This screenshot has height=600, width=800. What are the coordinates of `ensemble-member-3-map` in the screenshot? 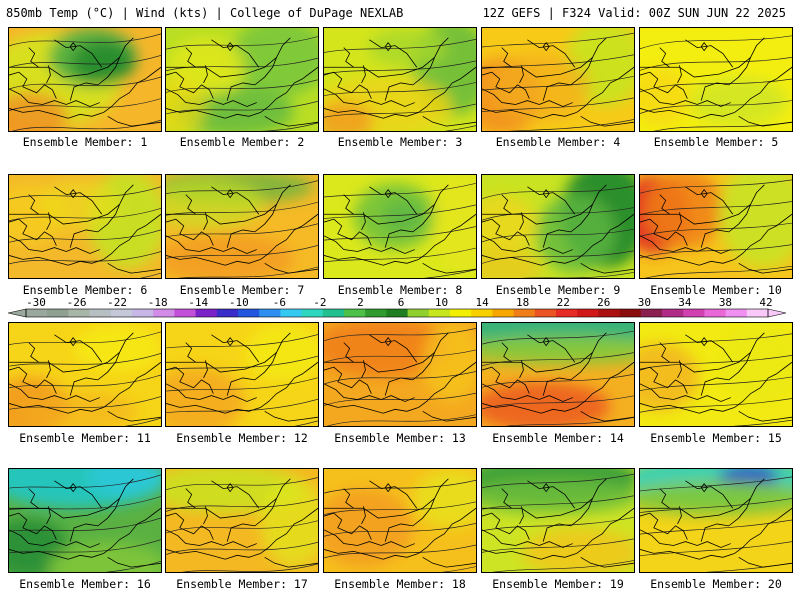 It's located at (400, 79).